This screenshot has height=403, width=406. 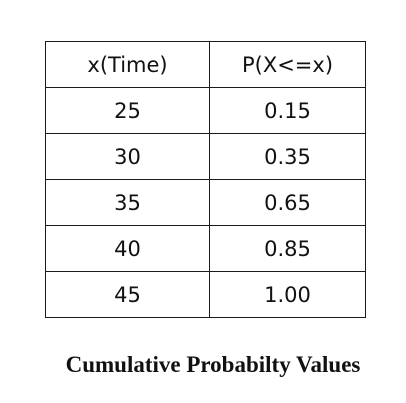 What do you see at coordinates (287, 202) in the screenshot?
I see `cell-probability: 0.65` at bounding box center [287, 202].